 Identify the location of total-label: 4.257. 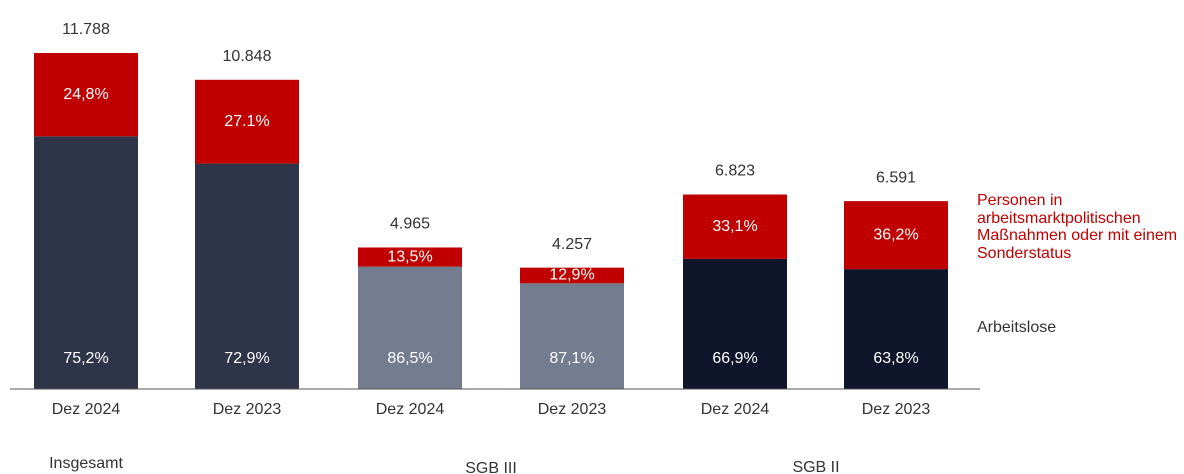
(572, 244).